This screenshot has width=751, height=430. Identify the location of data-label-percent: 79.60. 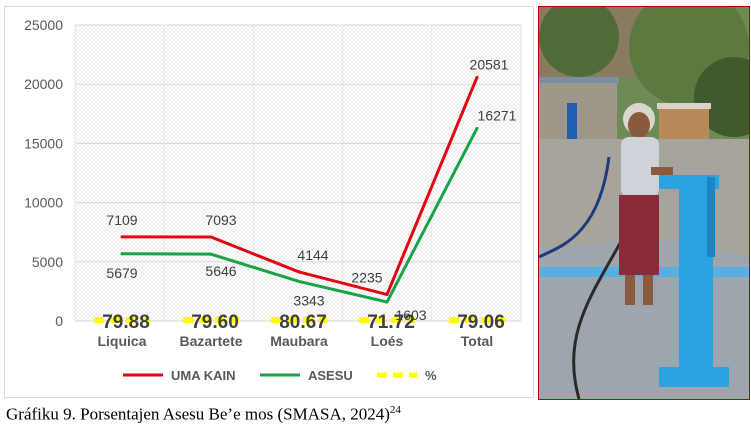
(215, 322).